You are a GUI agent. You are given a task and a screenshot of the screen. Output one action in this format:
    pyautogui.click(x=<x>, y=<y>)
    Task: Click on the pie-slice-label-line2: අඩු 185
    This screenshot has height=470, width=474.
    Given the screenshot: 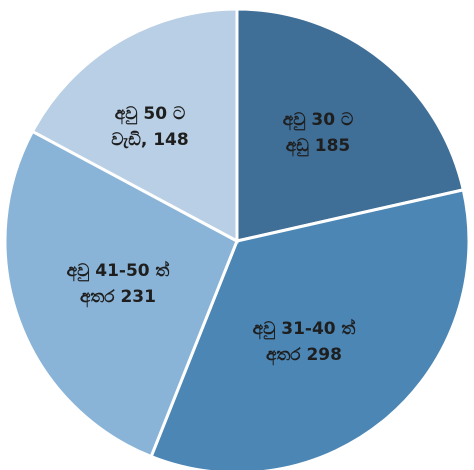 What is the action you would take?
    pyautogui.click(x=318, y=146)
    